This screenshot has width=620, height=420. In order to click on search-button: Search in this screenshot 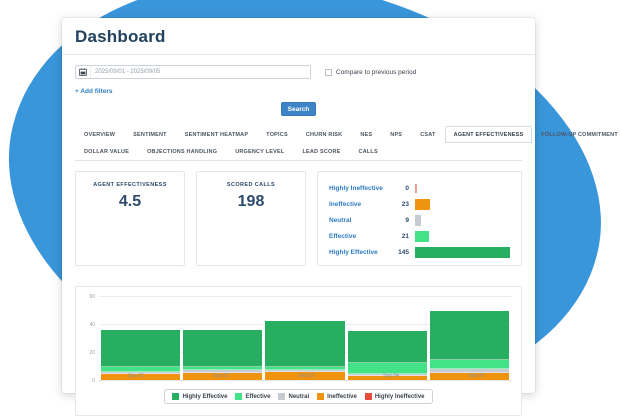, I will do `click(298, 109)`.